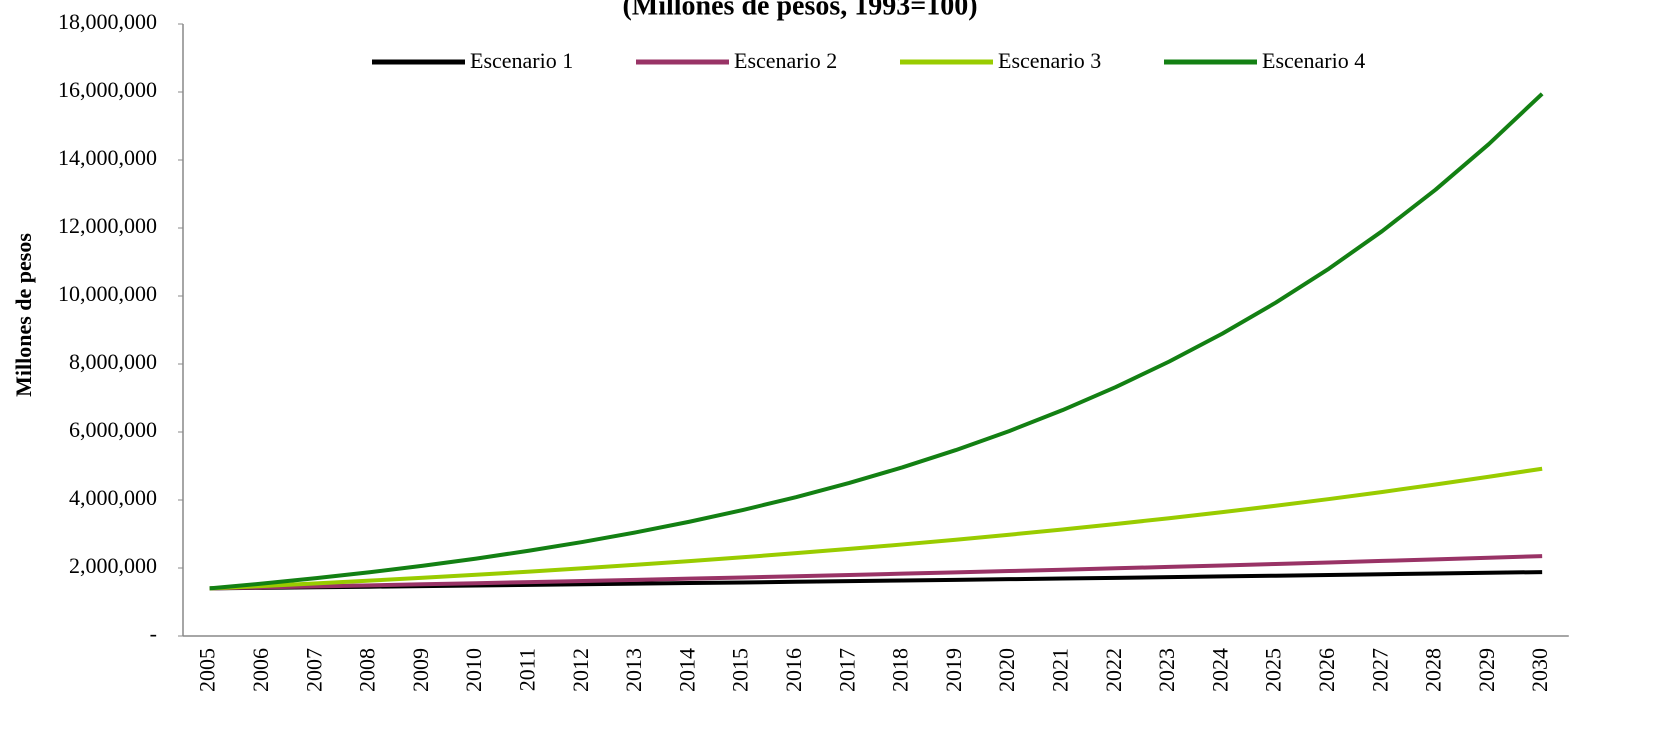  I want to click on x-tick-label: 2013, so click(633, 670).